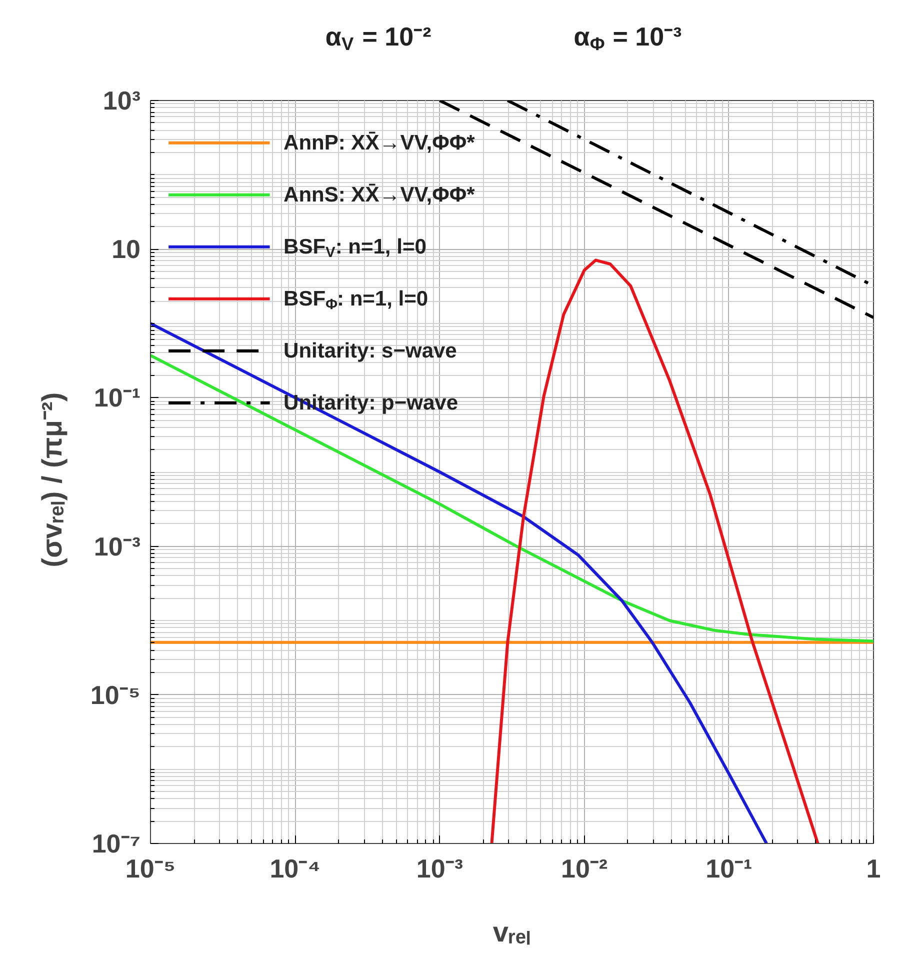 The width and height of the screenshot is (899, 964). What do you see at coordinates (121, 101) in the screenshot?
I see `y-tick-label: 10³` at bounding box center [121, 101].